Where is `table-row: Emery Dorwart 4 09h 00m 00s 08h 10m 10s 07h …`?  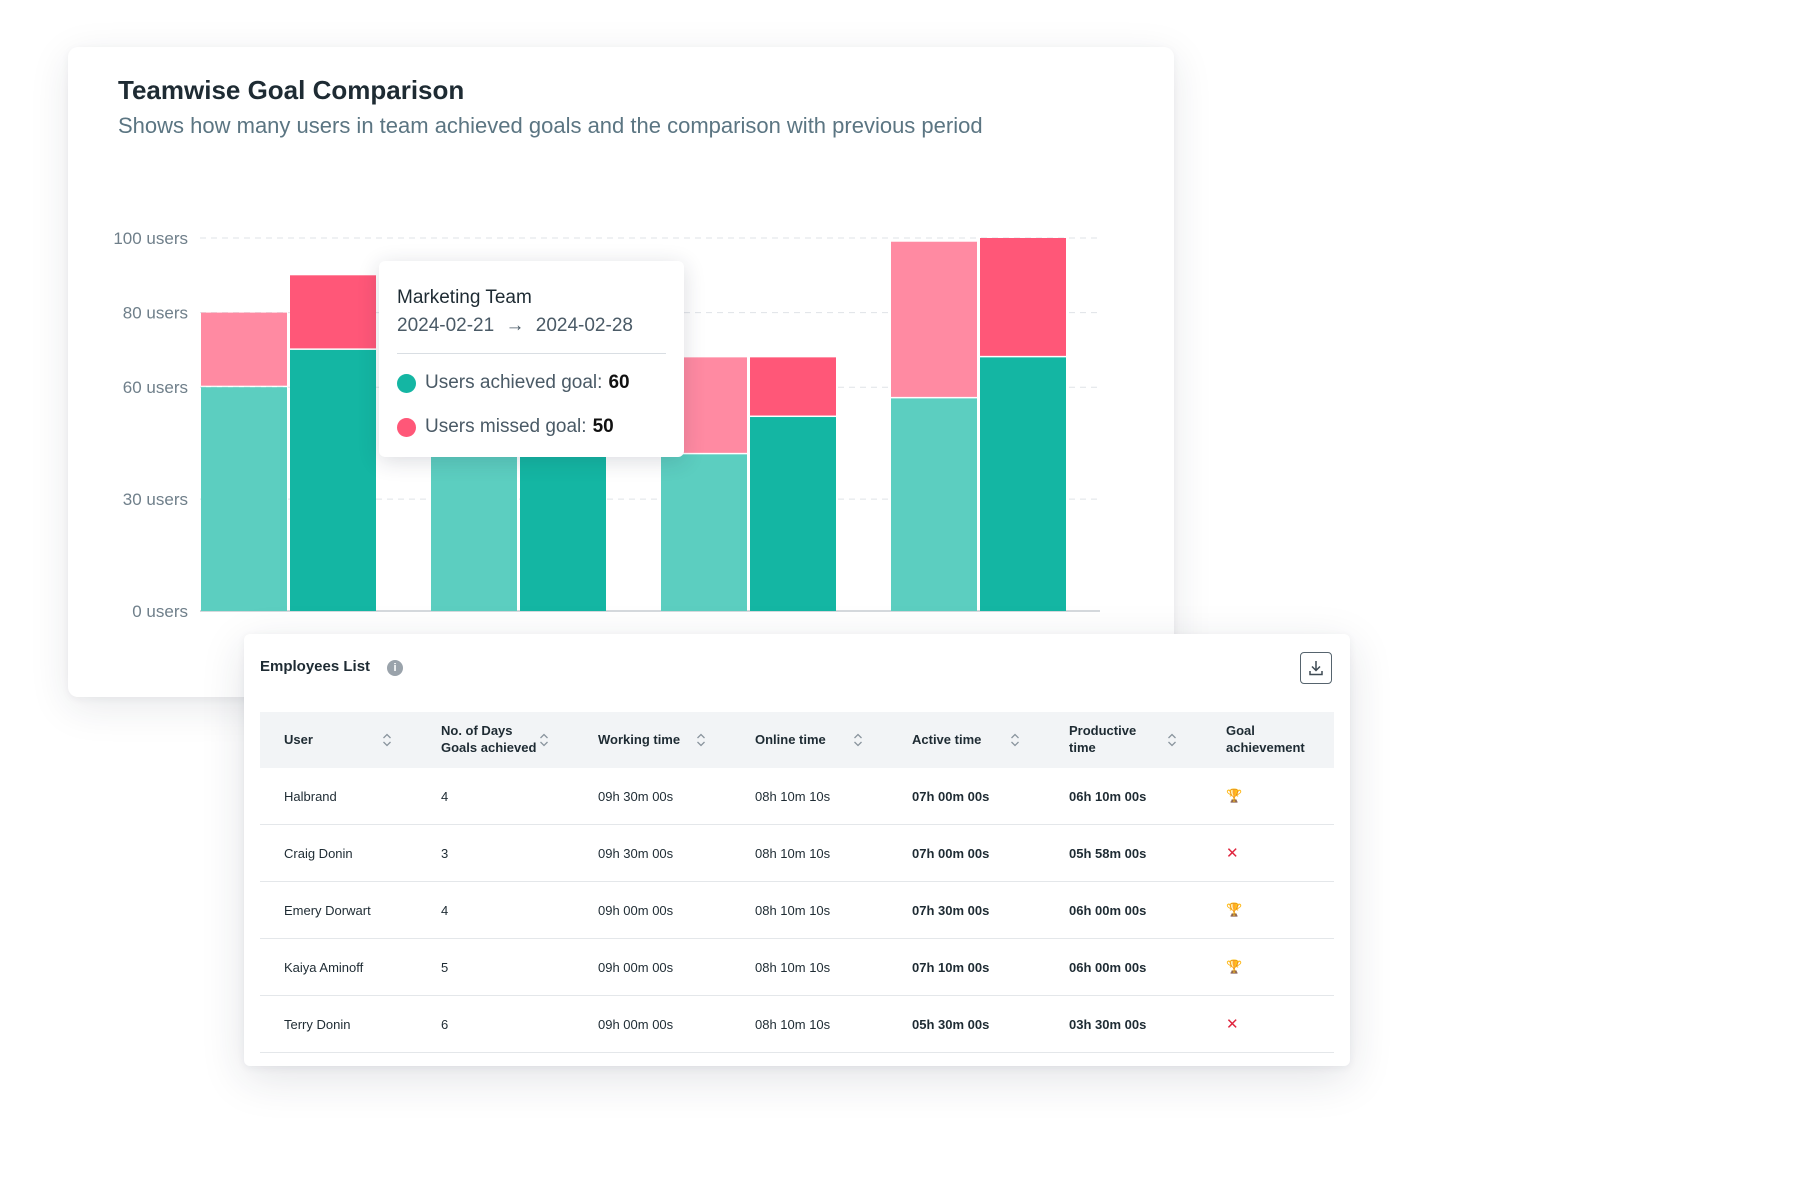 table-row: Emery Dorwart 4 09h 00m 00s 08h 10m 10s 07h … is located at coordinates (797, 910).